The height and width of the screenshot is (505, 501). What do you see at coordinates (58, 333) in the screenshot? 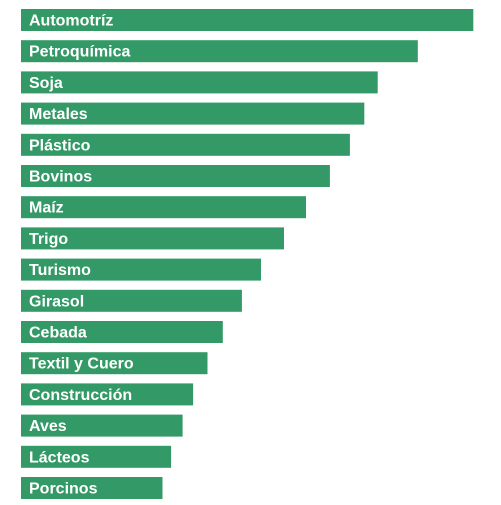
I see `bar-label-10: Cebada` at bounding box center [58, 333].